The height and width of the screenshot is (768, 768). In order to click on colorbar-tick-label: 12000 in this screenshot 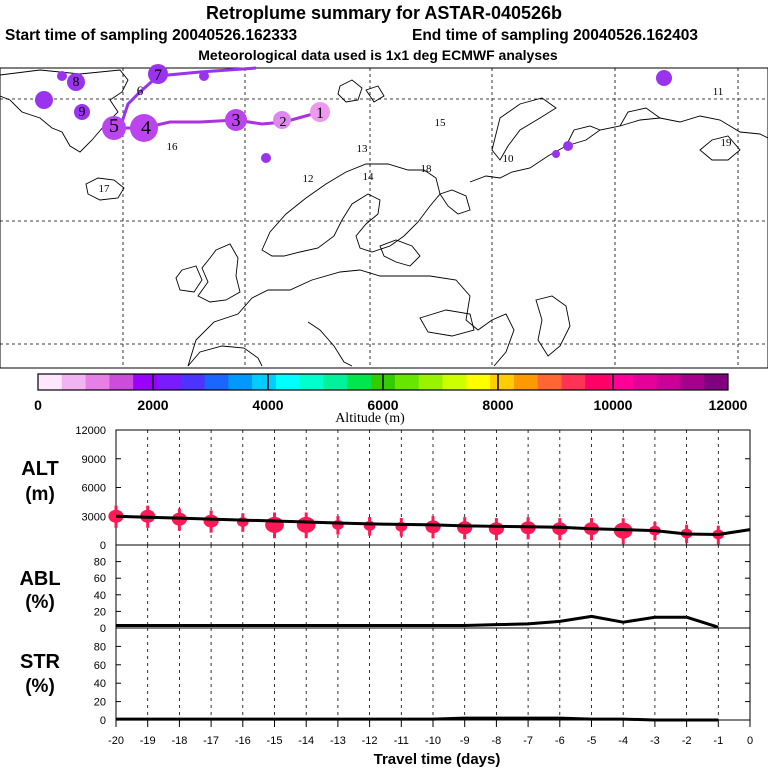, I will do `click(728, 405)`.